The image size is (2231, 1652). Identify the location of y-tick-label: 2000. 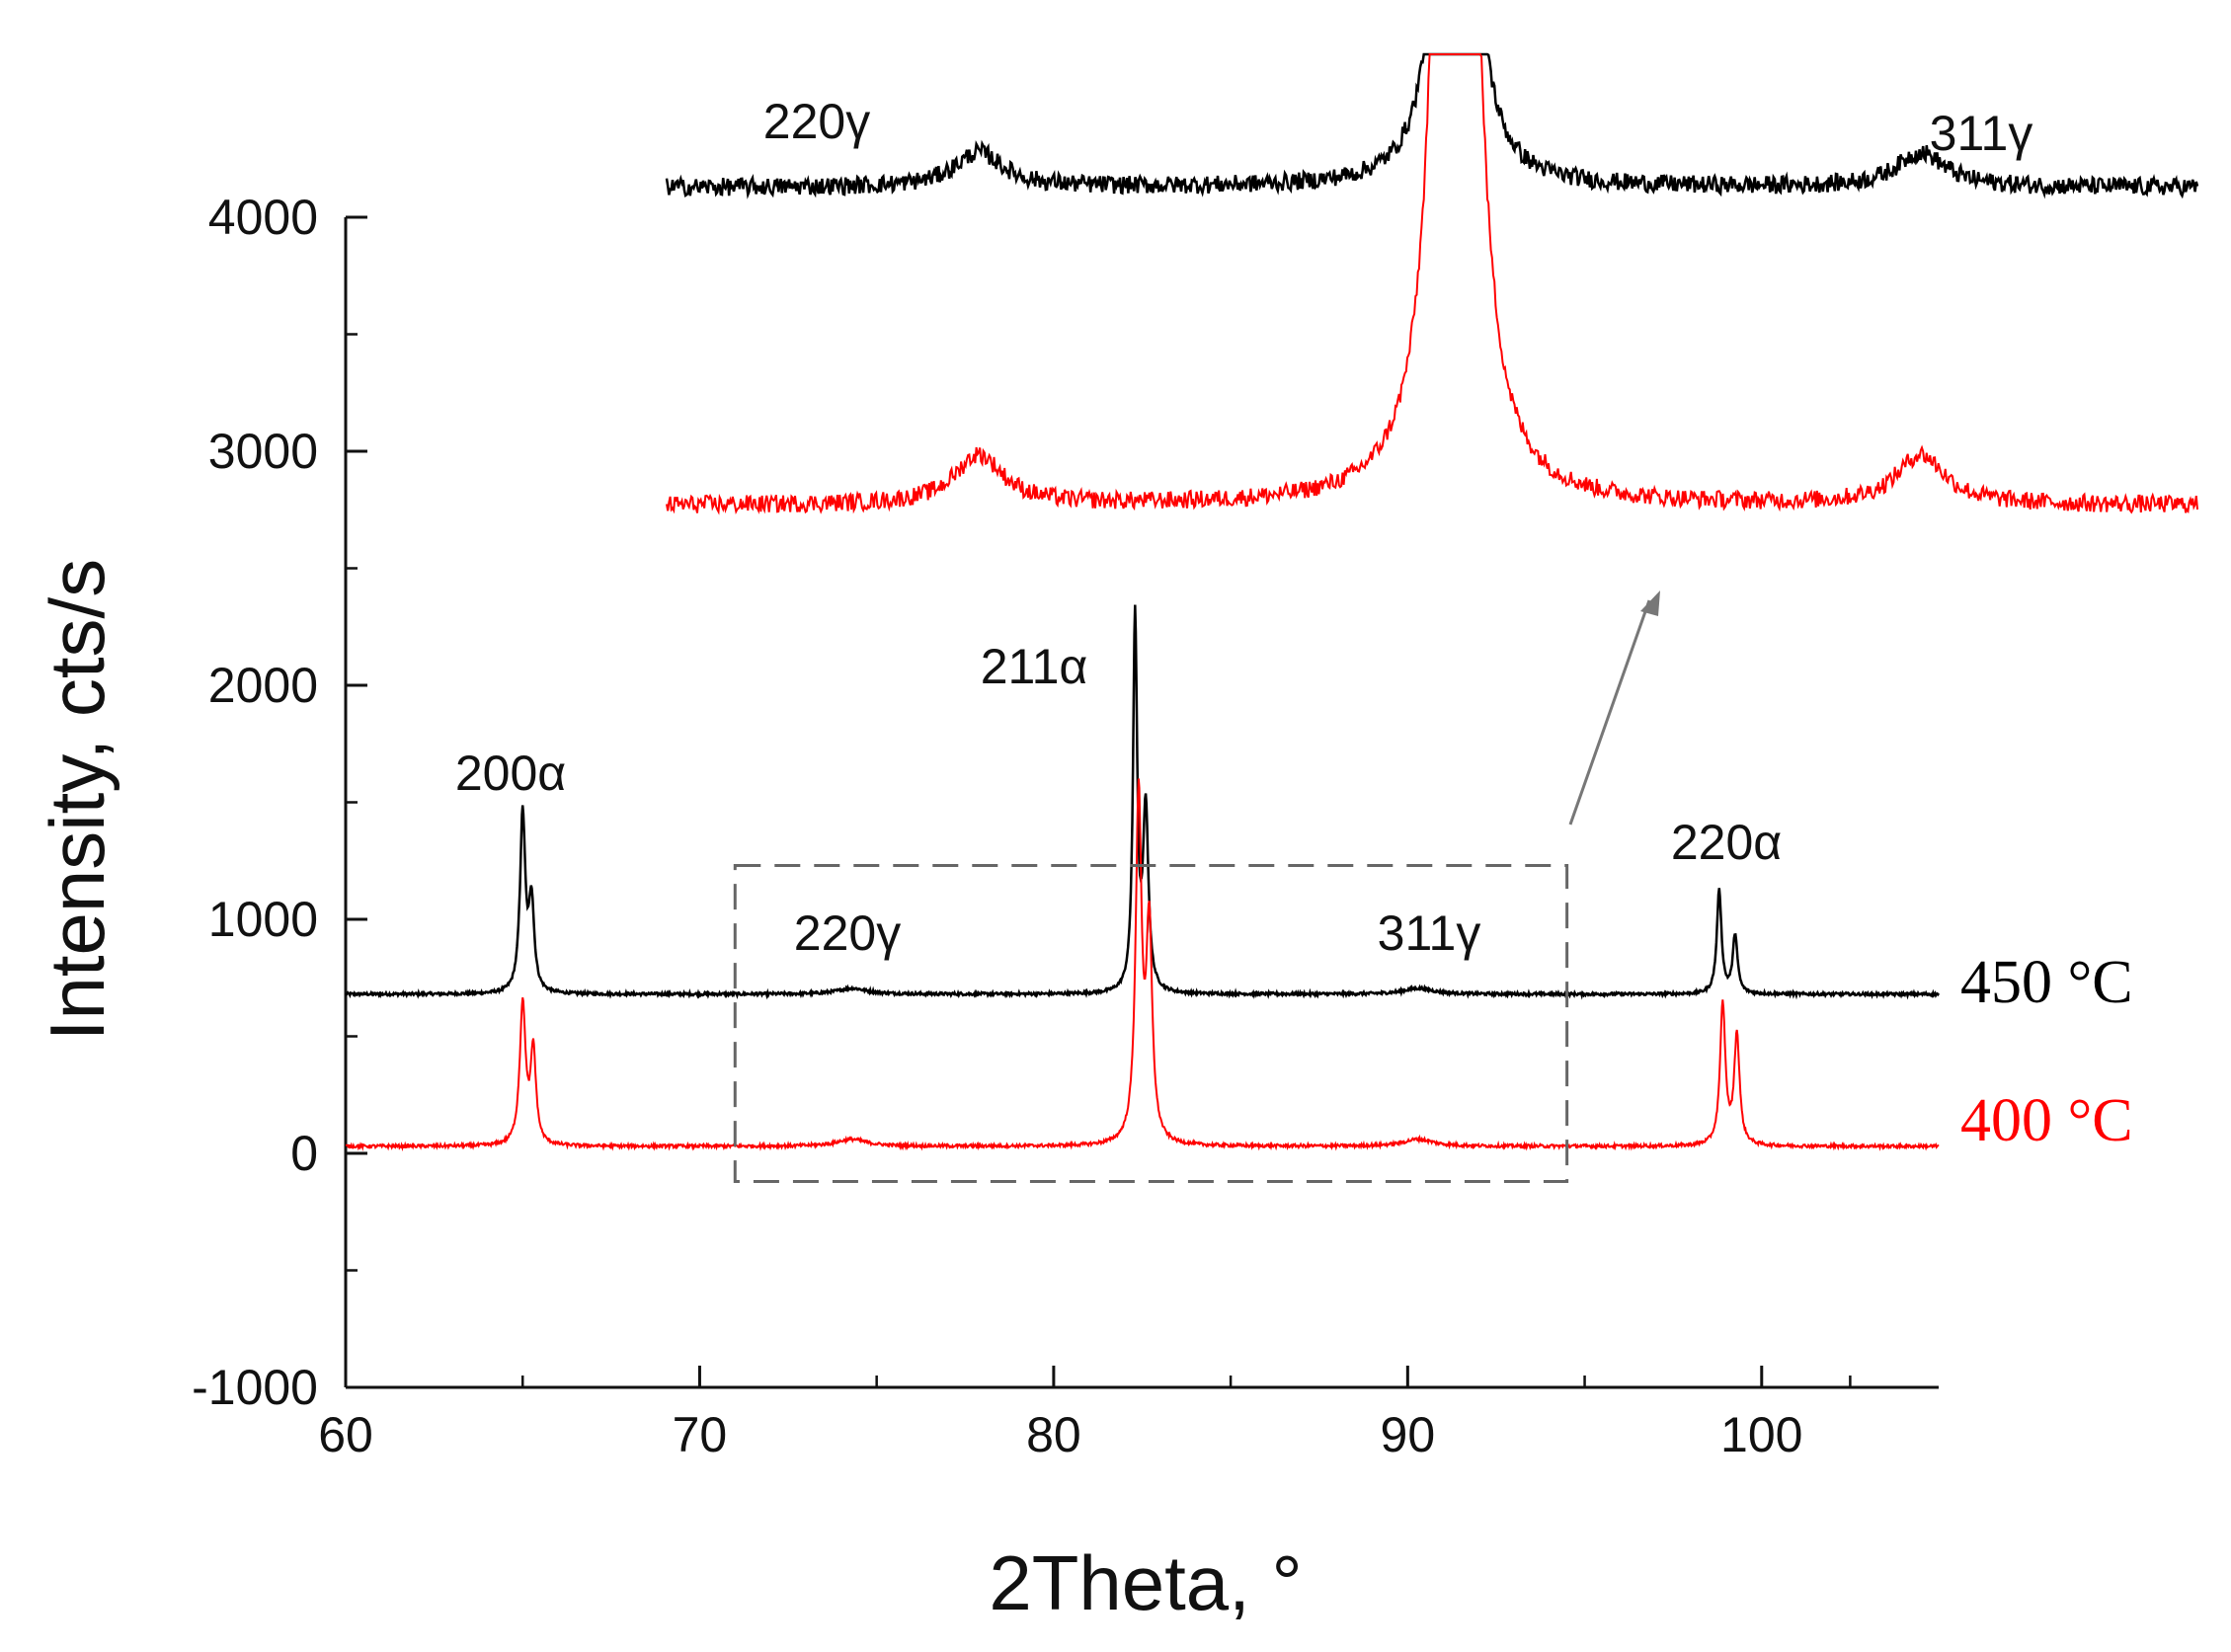
(263, 685).